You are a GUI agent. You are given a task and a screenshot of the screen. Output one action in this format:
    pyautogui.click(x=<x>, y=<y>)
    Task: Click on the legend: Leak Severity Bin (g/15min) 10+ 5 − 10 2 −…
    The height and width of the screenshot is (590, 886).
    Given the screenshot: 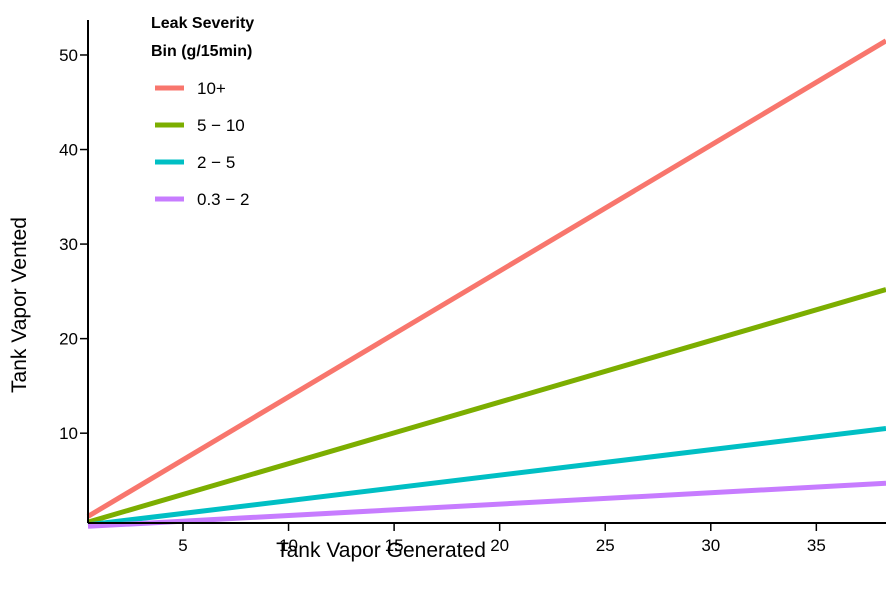 What is the action you would take?
    pyautogui.click(x=202, y=112)
    